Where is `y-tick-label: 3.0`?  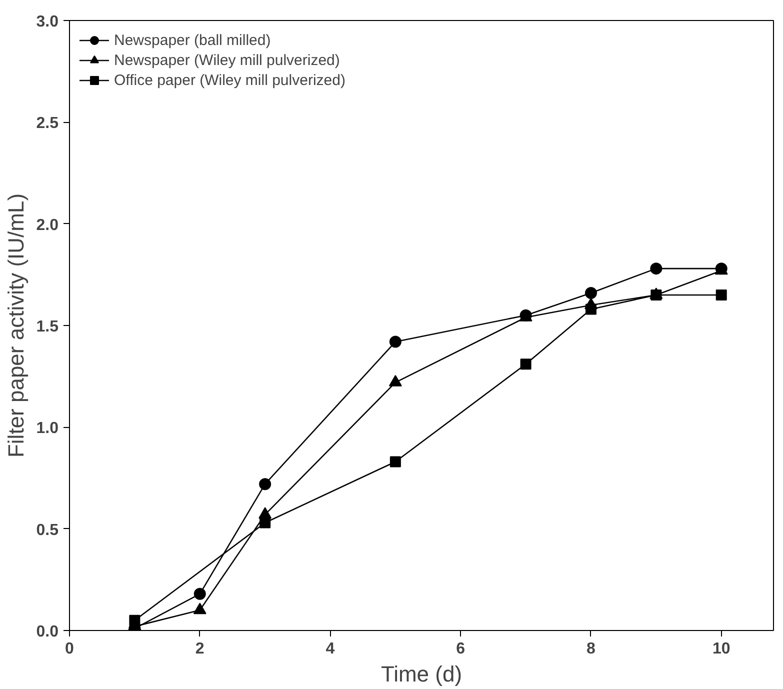 y-tick-label: 3.0 is located at coordinates (47, 22).